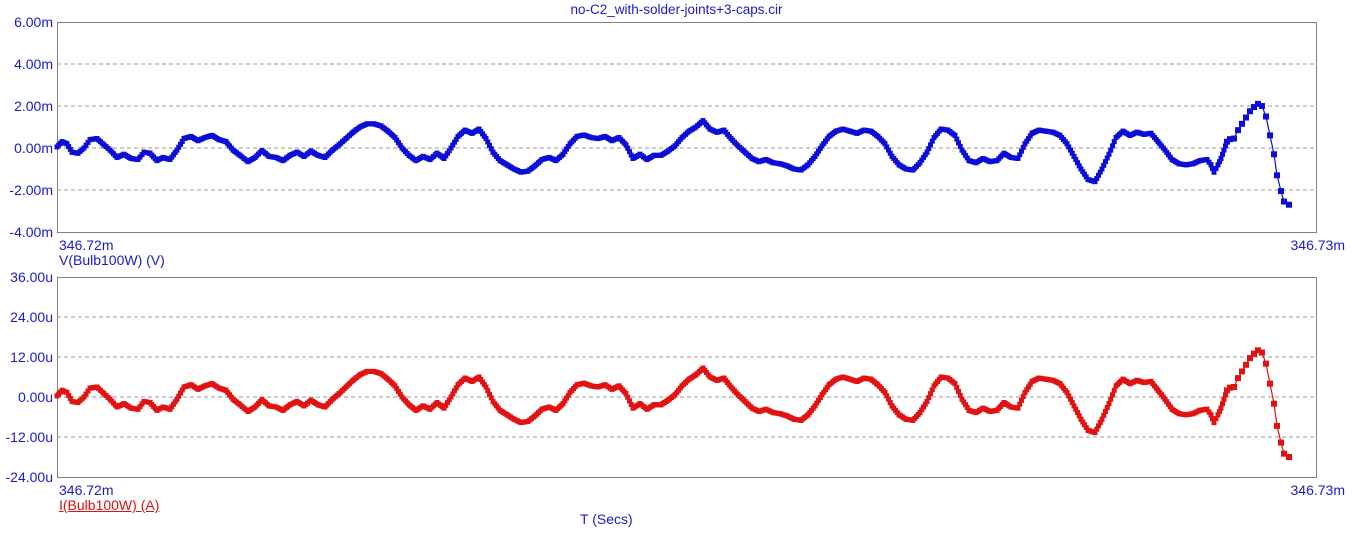  I want to click on time-axis-title: T (Secs), so click(606, 519).